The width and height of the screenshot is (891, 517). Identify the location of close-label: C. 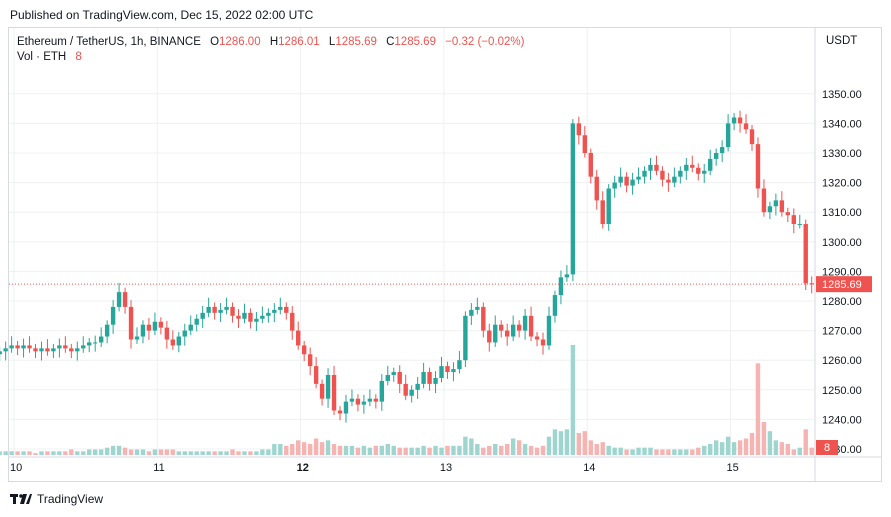
(390, 42).